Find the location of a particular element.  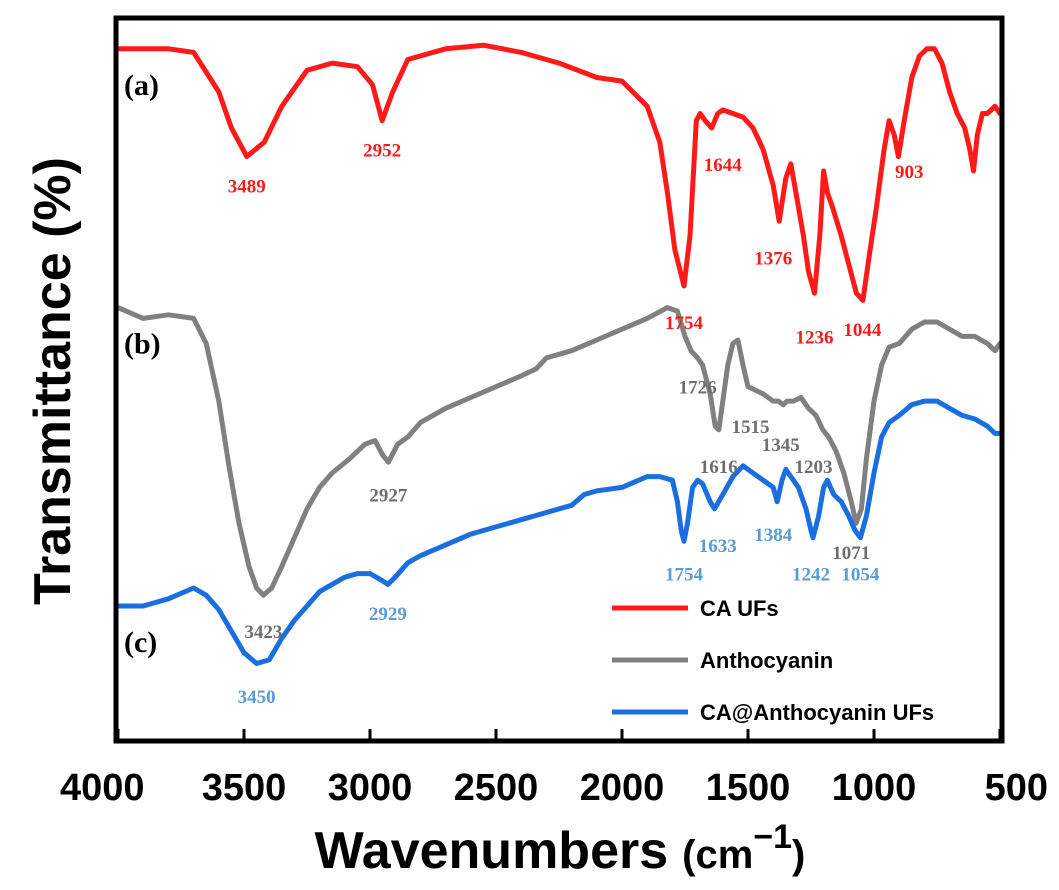

y-axis-title: Transmittance (%) is located at coordinates (53, 381).